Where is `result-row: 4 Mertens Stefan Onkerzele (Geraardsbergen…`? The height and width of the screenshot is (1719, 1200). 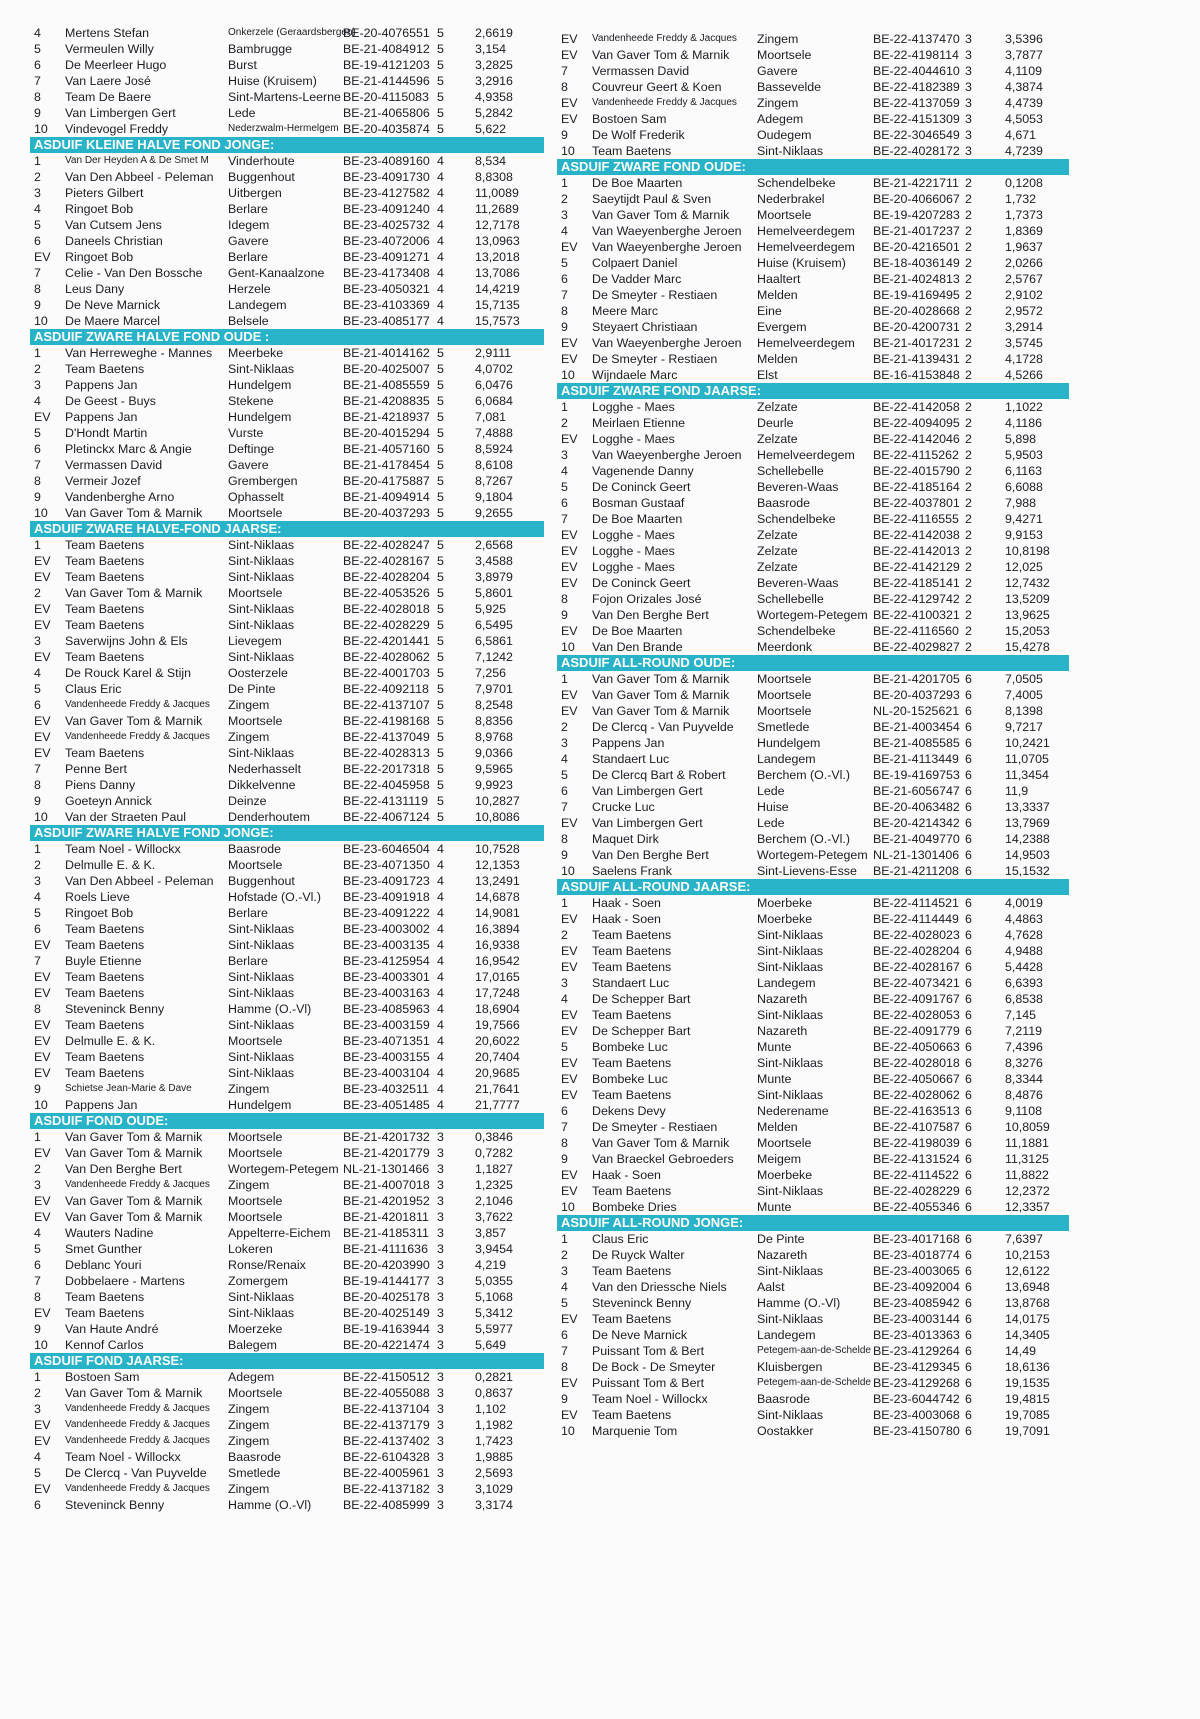
result-row: 4 Mertens Stefan Onkerzele (Geraardsbergen… is located at coordinates (287, 33).